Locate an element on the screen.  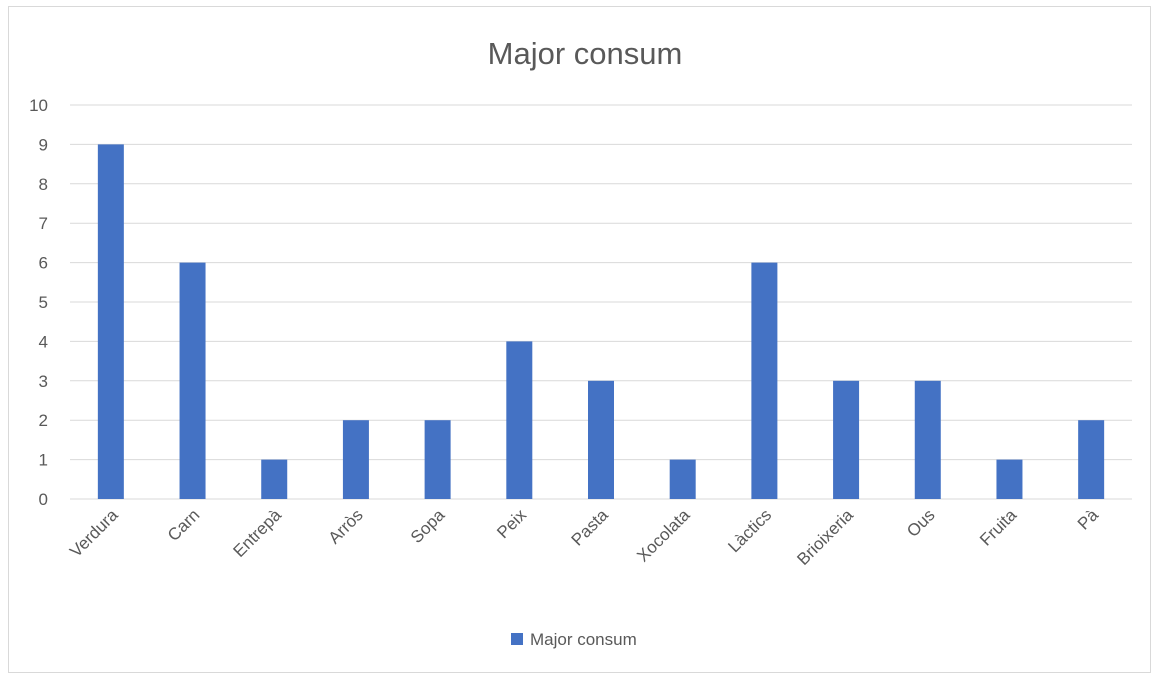
bar-pà is located at coordinates (1091, 459).